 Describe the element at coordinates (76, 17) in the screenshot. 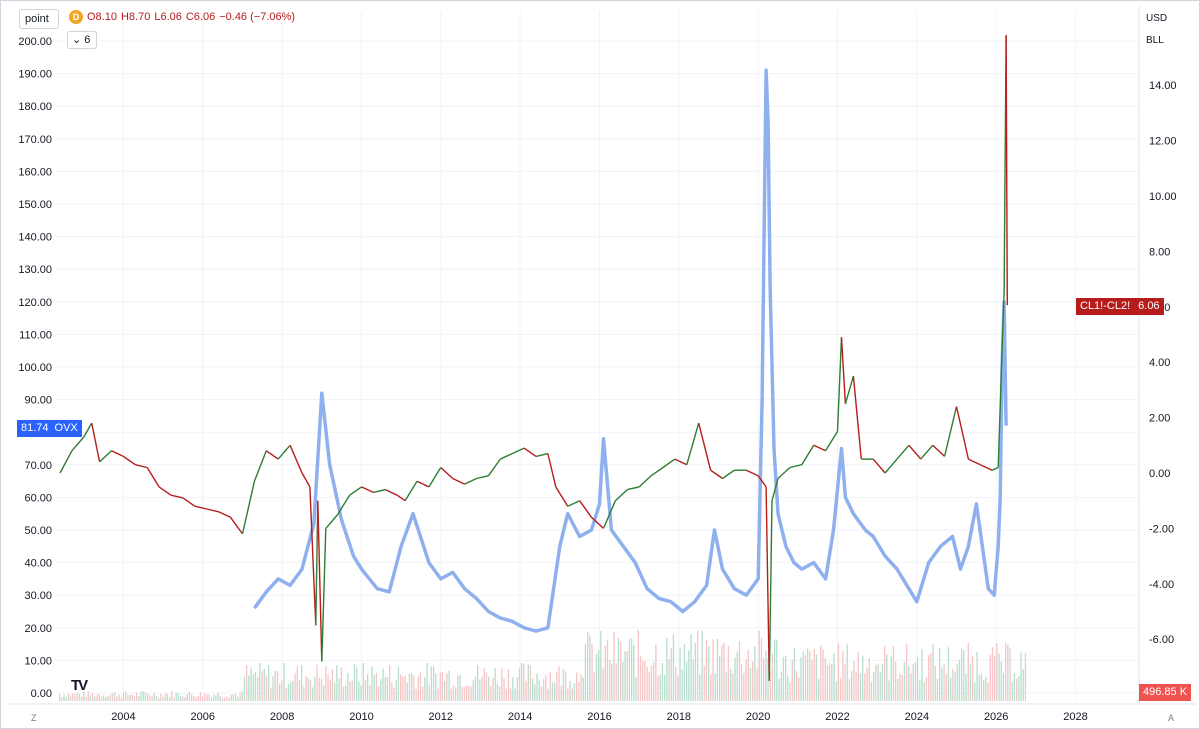

I see `interval-badge: D` at that location.